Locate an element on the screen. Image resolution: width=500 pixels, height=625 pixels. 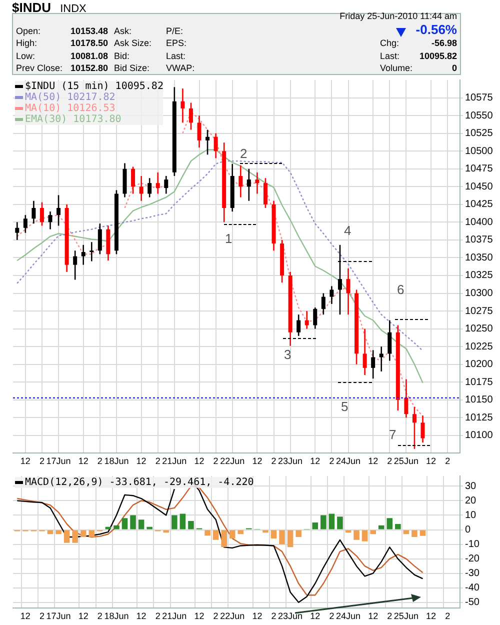
y-tick-label: 10 is located at coordinates (471, 515).